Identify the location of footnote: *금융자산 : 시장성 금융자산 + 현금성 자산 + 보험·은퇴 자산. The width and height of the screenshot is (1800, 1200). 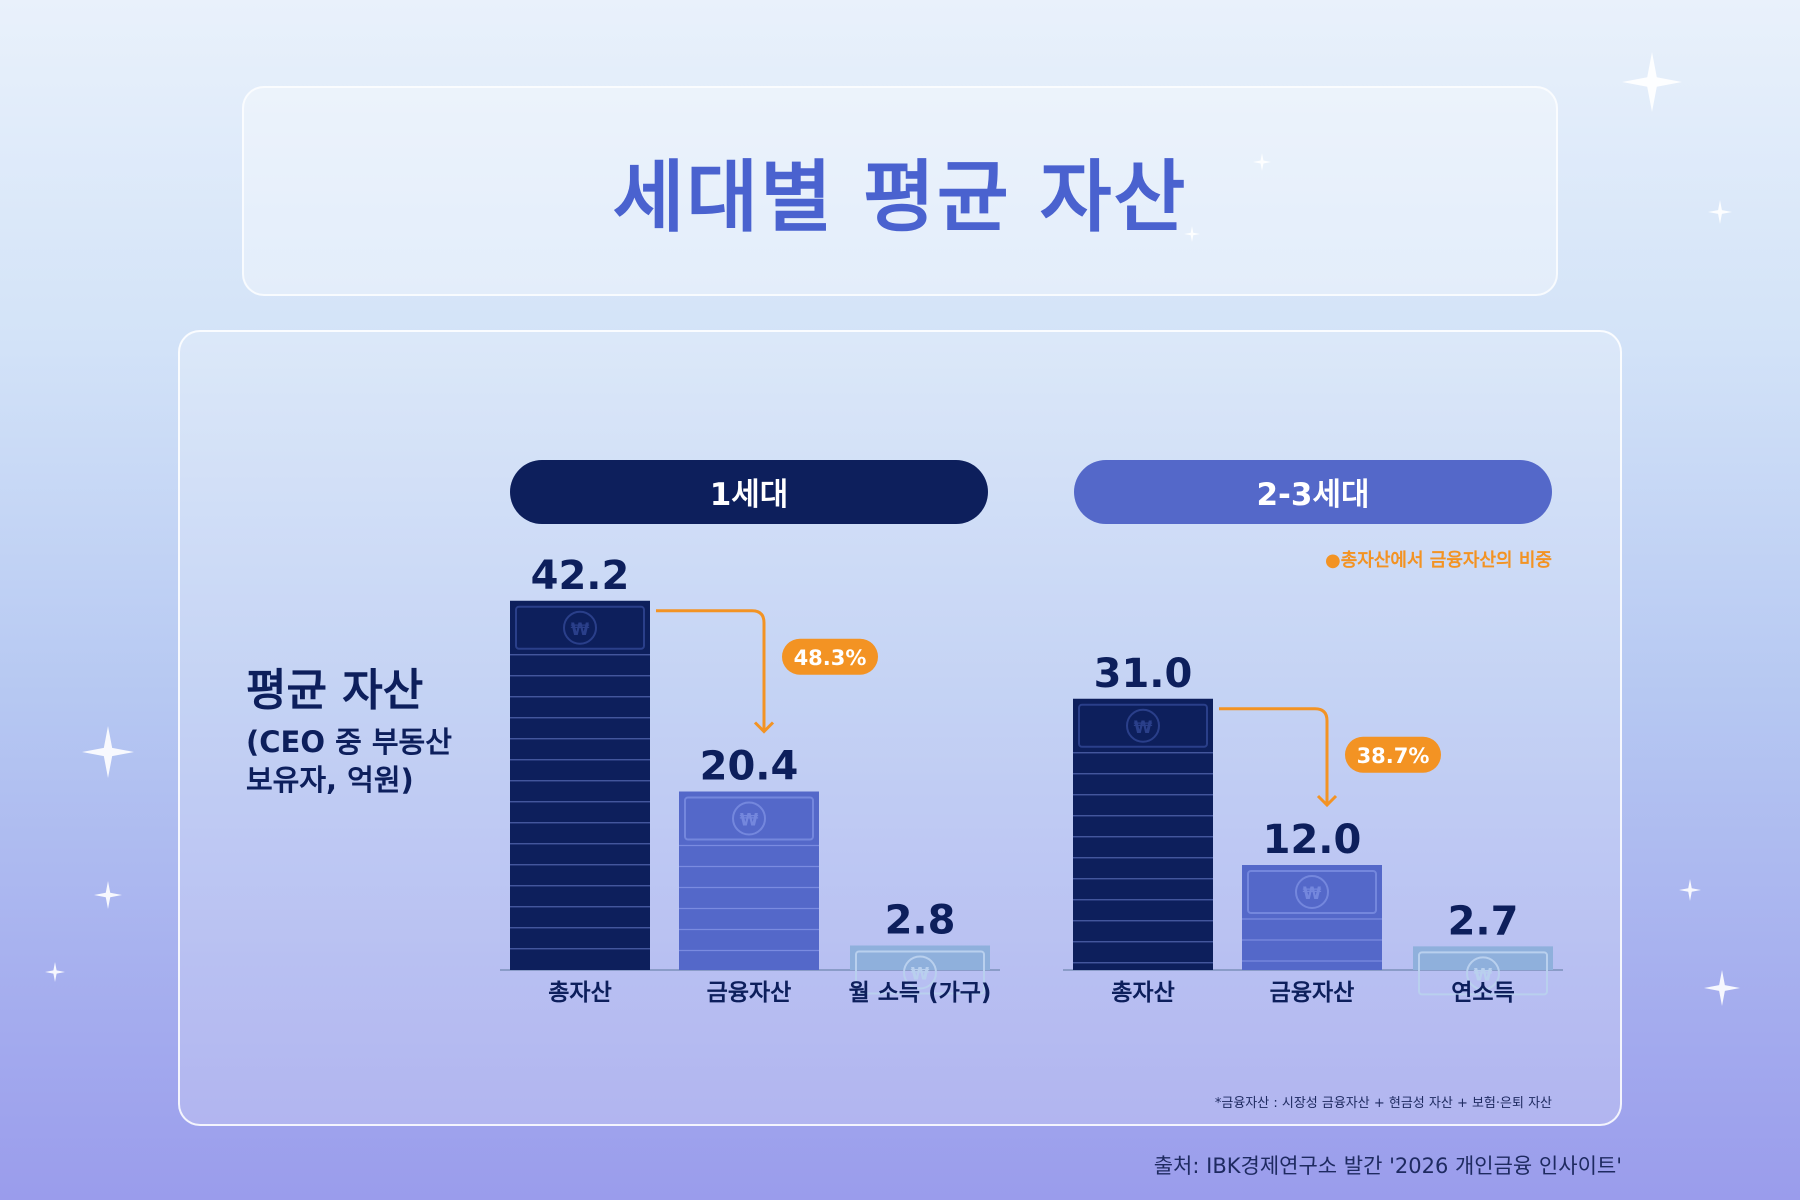
(1383, 1103).